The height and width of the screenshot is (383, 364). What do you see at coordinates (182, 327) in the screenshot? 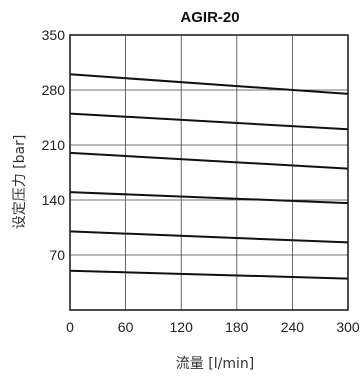
I see `x-tick-label-2: 120` at bounding box center [182, 327].